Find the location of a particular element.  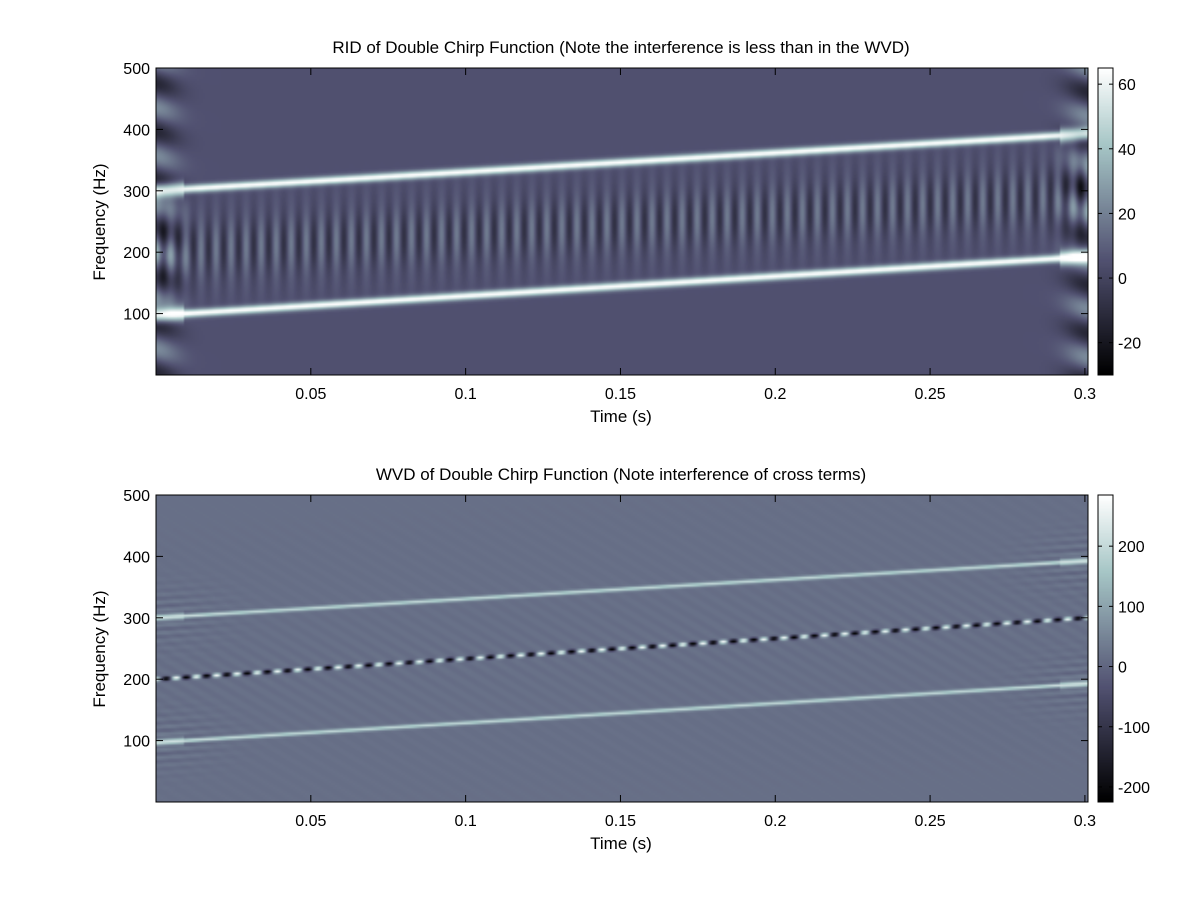

wvd-colorbar-frame is located at coordinates (1105, 648).